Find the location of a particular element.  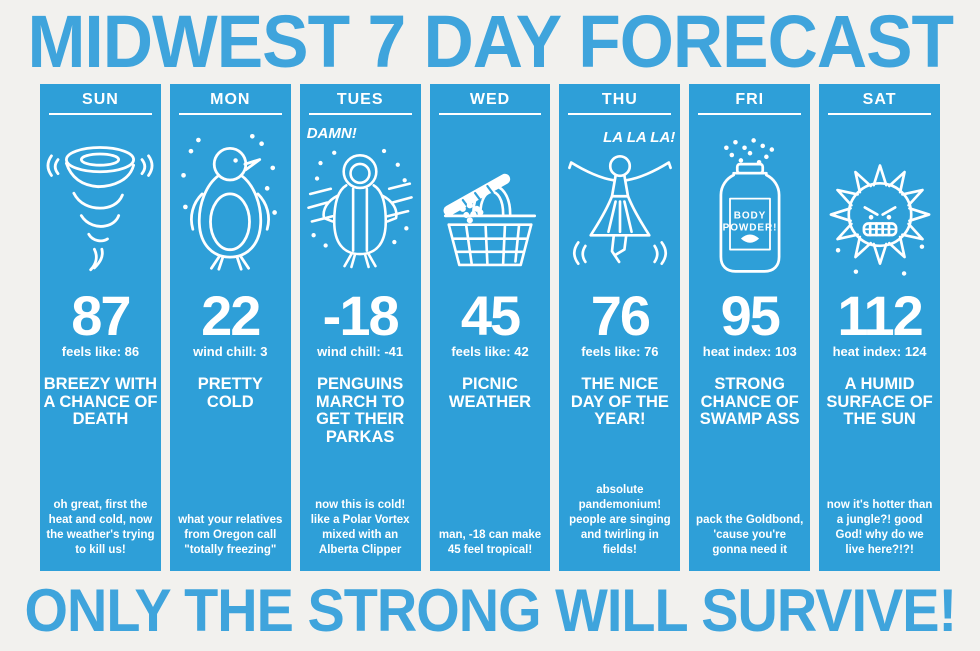

temperature: 45 is located at coordinates (490, 315).